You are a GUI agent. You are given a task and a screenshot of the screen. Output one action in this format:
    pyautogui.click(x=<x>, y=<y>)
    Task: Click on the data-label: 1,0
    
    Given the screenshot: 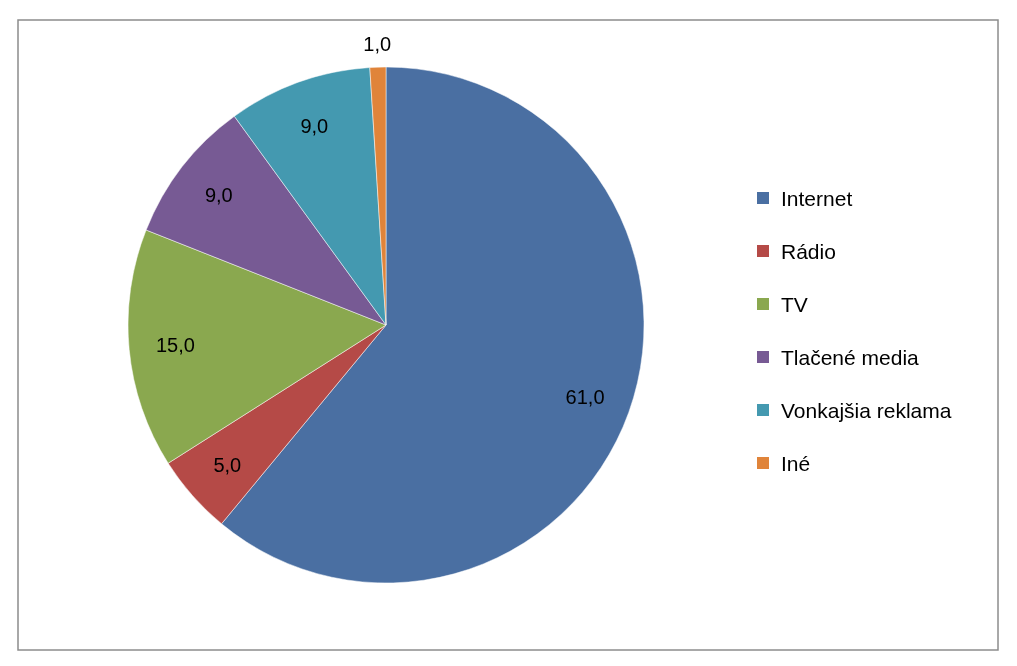 What is the action you would take?
    pyautogui.click(x=377, y=43)
    